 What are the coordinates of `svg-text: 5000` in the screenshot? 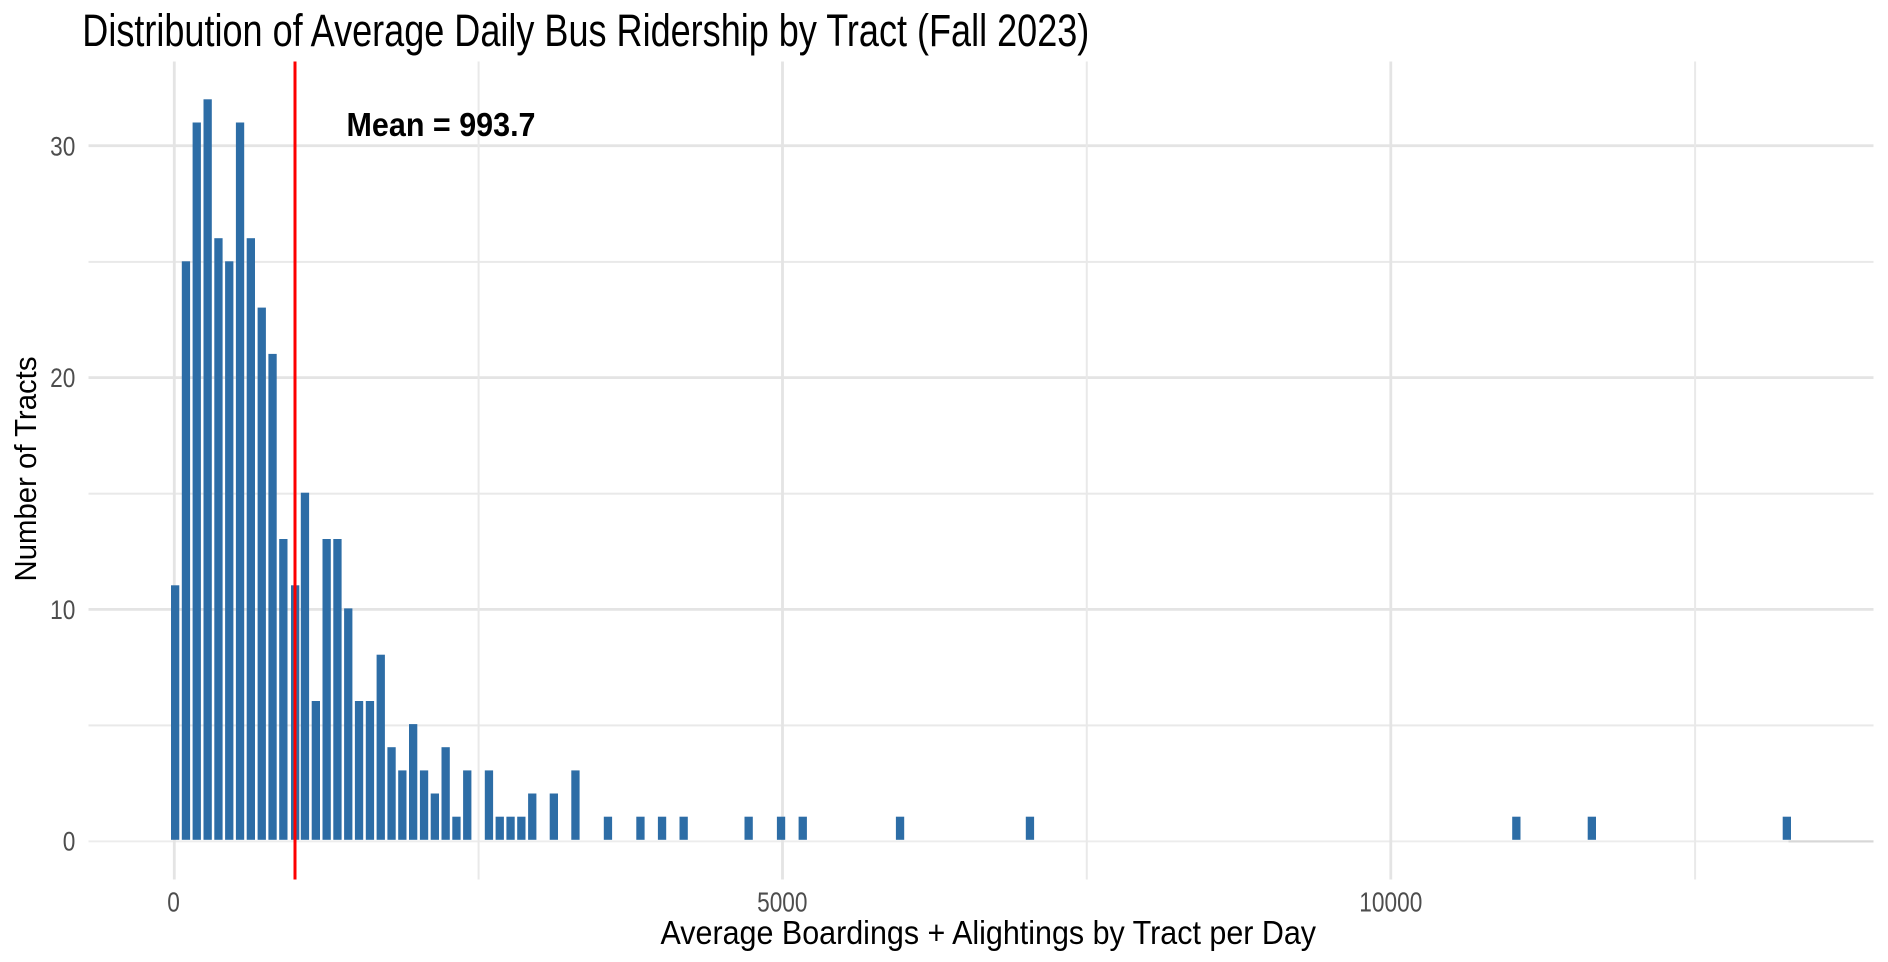 It's located at (782, 902).